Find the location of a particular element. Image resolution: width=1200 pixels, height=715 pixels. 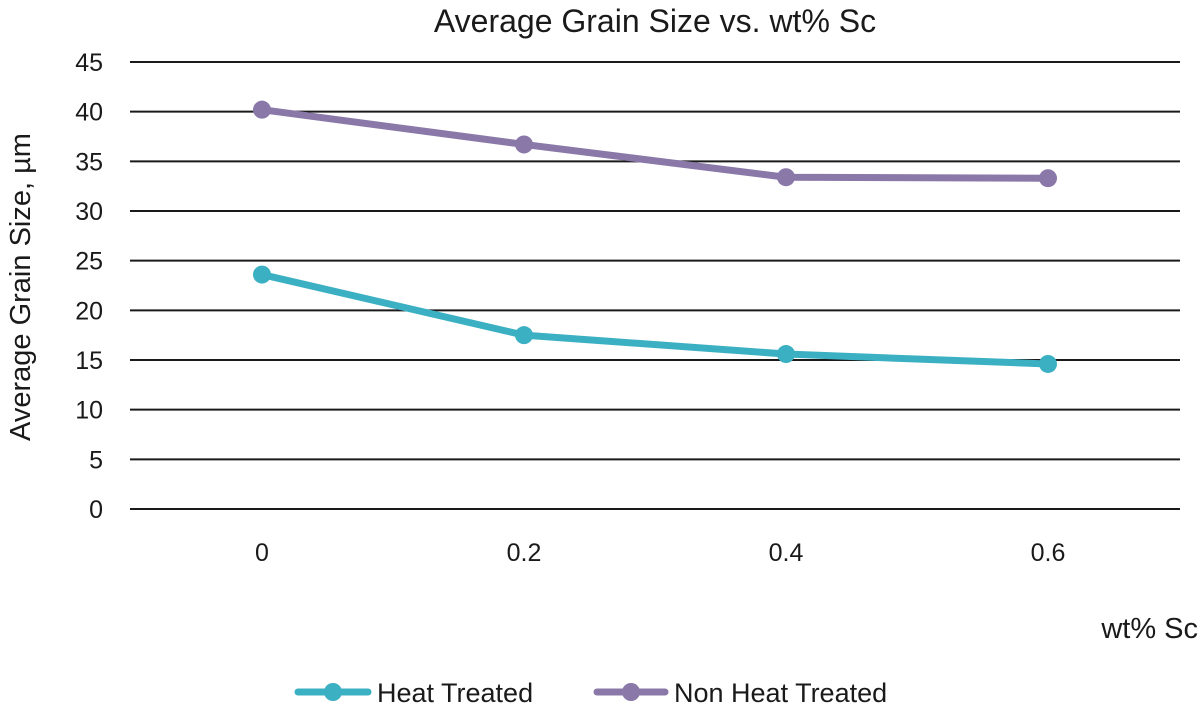

series-non-heat-treated is located at coordinates (655, 144).